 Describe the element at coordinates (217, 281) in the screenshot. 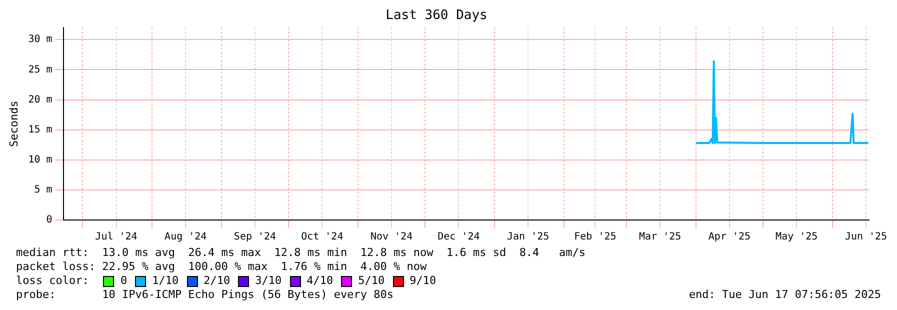

I see `legend-label: 2/10` at that location.